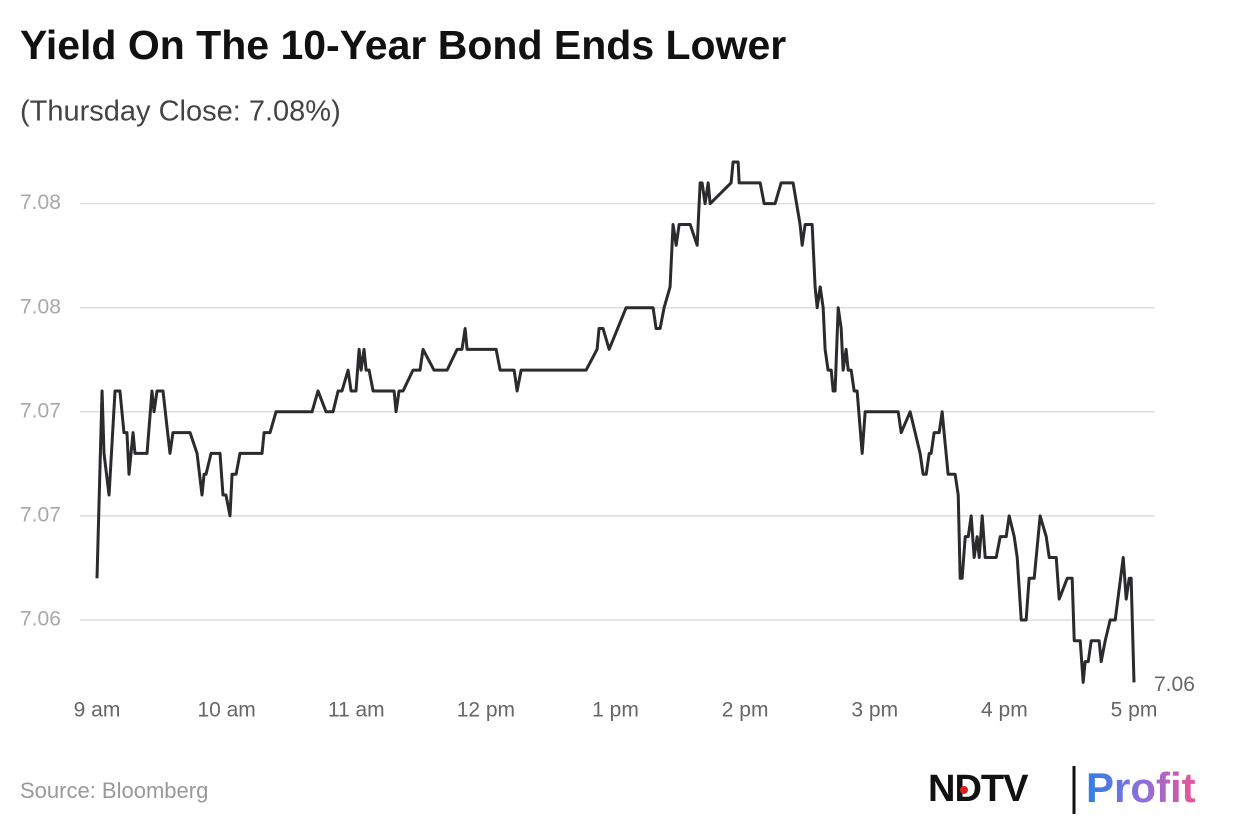 This screenshot has height=840, width=1240. I want to click on logo-brand: NDTV, so click(978, 789).